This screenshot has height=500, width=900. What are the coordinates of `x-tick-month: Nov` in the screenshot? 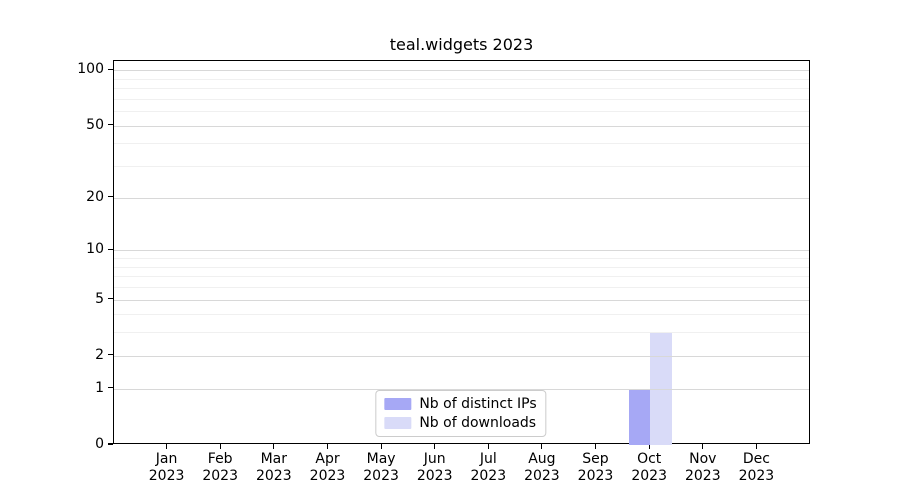 It's located at (703, 459).